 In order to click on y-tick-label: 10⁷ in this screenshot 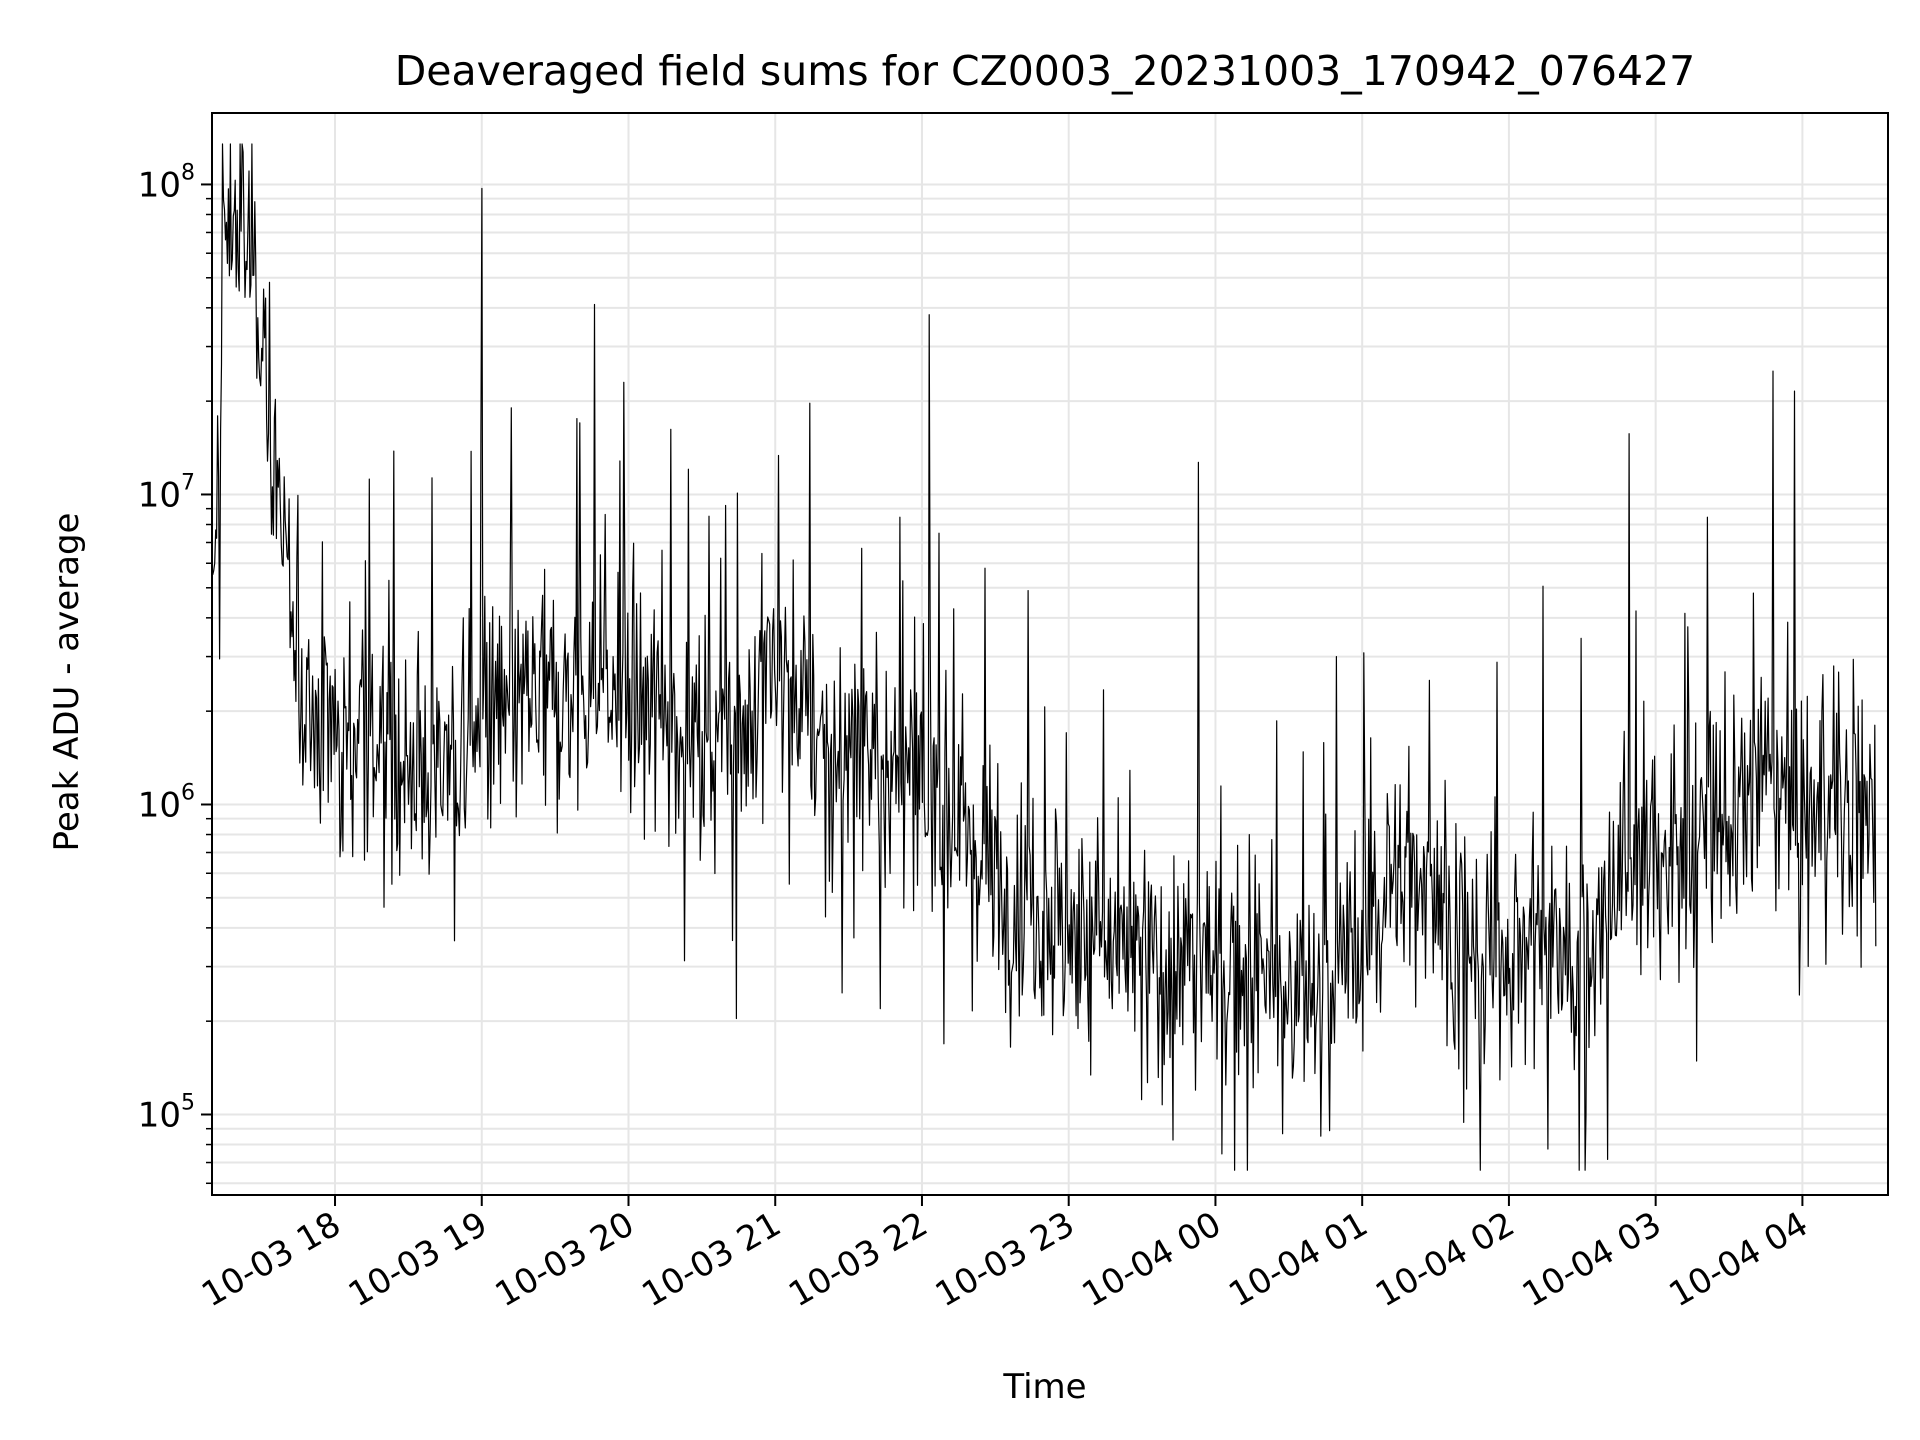, I will do `click(166, 492)`.